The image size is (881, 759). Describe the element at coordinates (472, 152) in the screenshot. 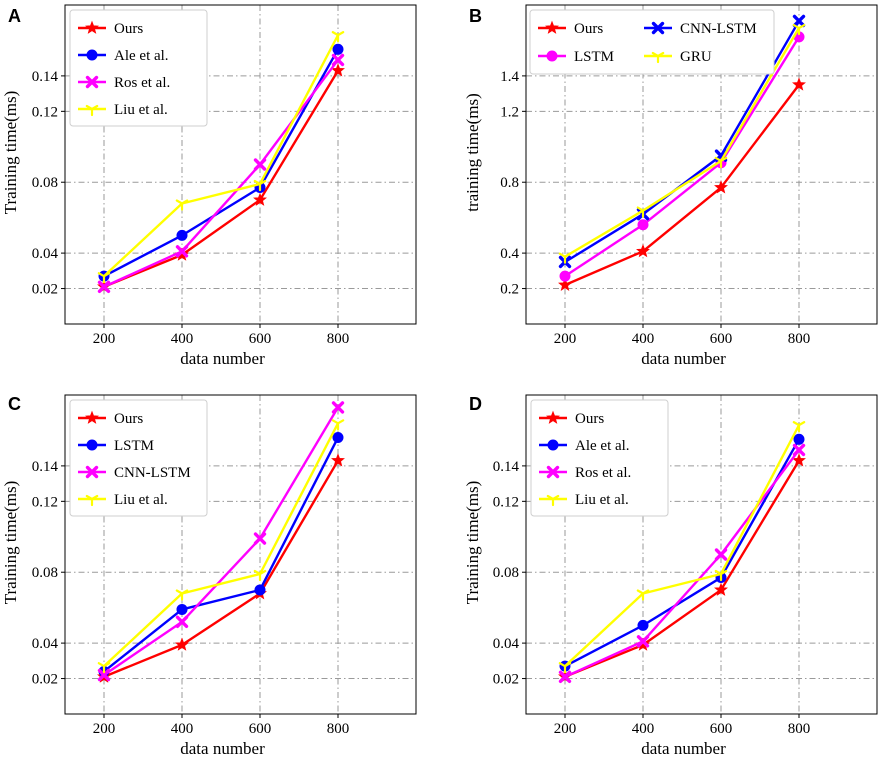

I see `y-axis-label: training time(ms)` at that location.